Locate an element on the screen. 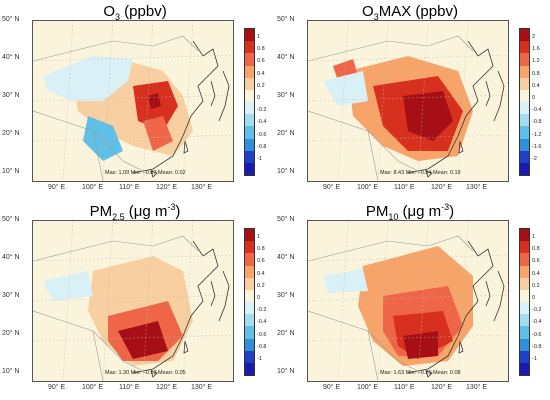 This screenshot has height=400, width=550. panel-title: PM2.5 (μg m-3) is located at coordinates (135, 212).